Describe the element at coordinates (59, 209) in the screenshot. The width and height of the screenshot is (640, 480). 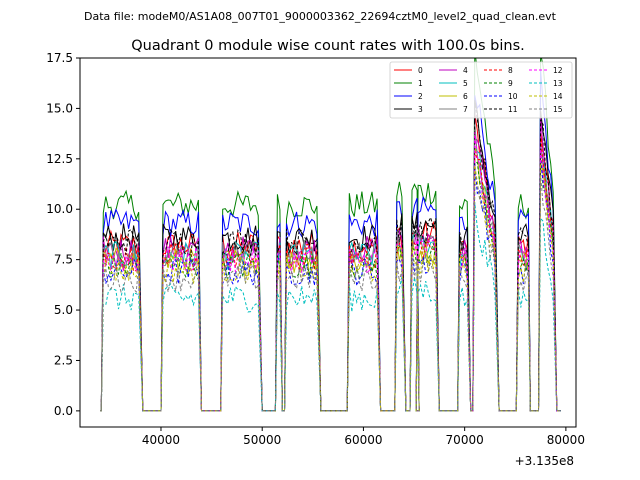
I see `y-tick-label: 10.0` at that location.